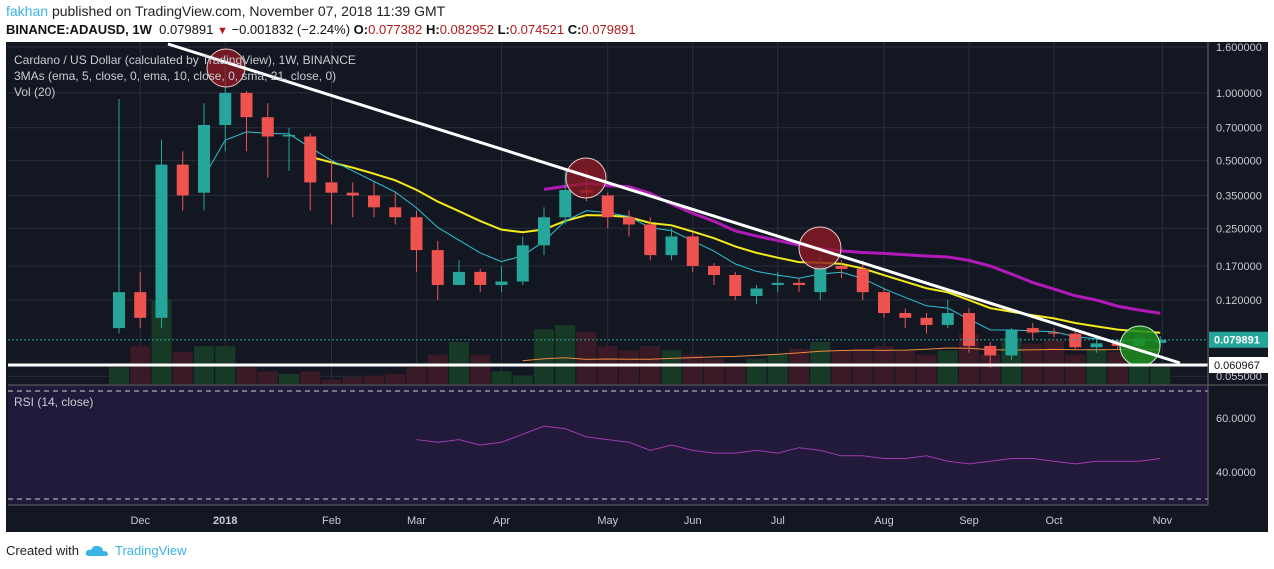 Image resolution: width=1274 pixels, height=569 pixels. What do you see at coordinates (395, 29) in the screenshot?
I see `open-value: 0.077382` at bounding box center [395, 29].